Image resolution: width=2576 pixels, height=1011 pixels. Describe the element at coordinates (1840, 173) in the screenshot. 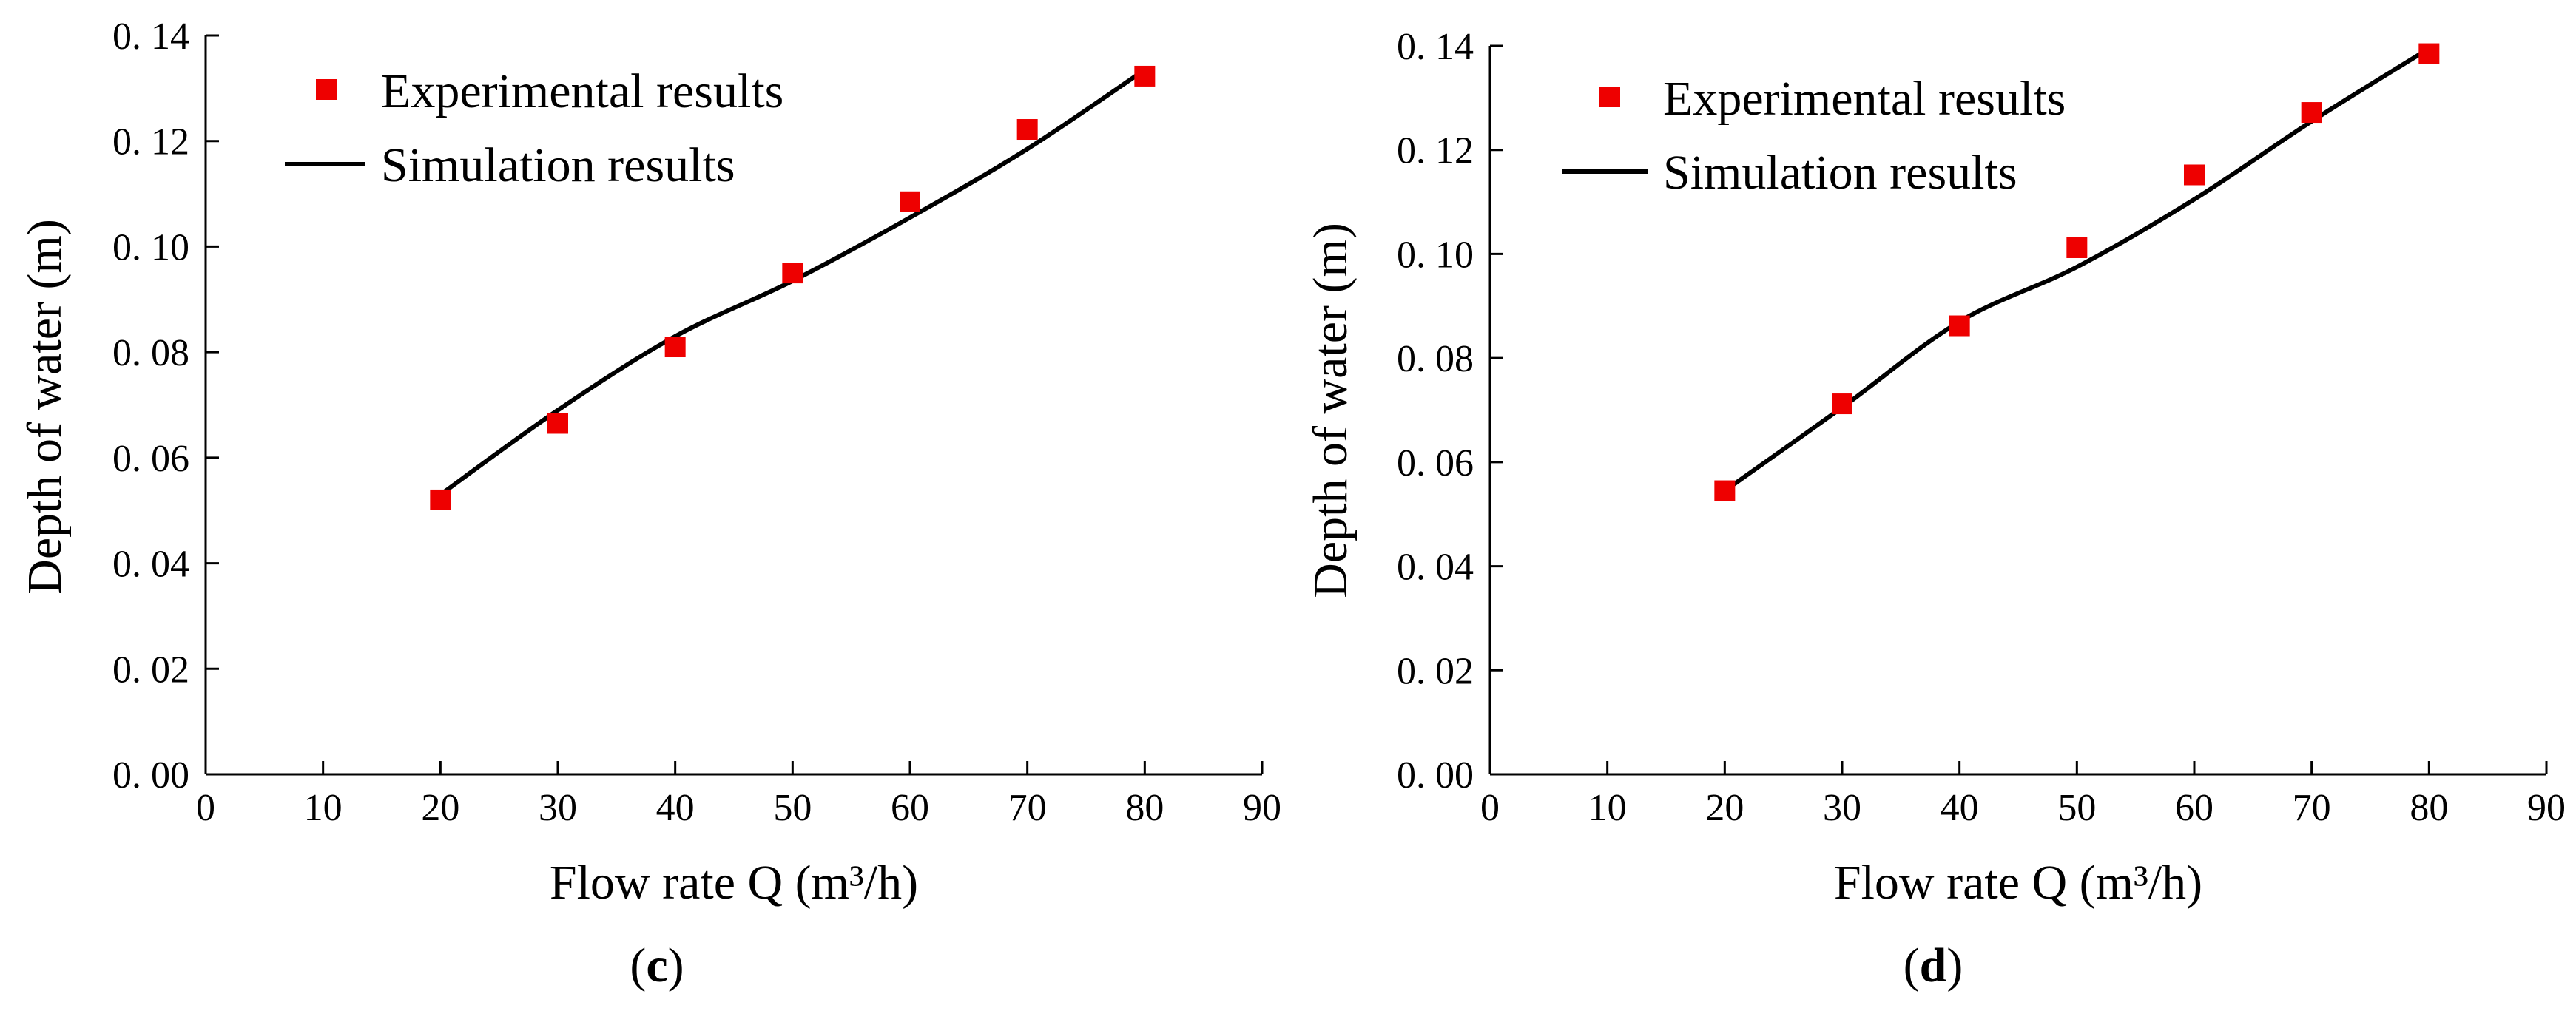

I see `legend-label-simulation-d: Simulation results` at that location.